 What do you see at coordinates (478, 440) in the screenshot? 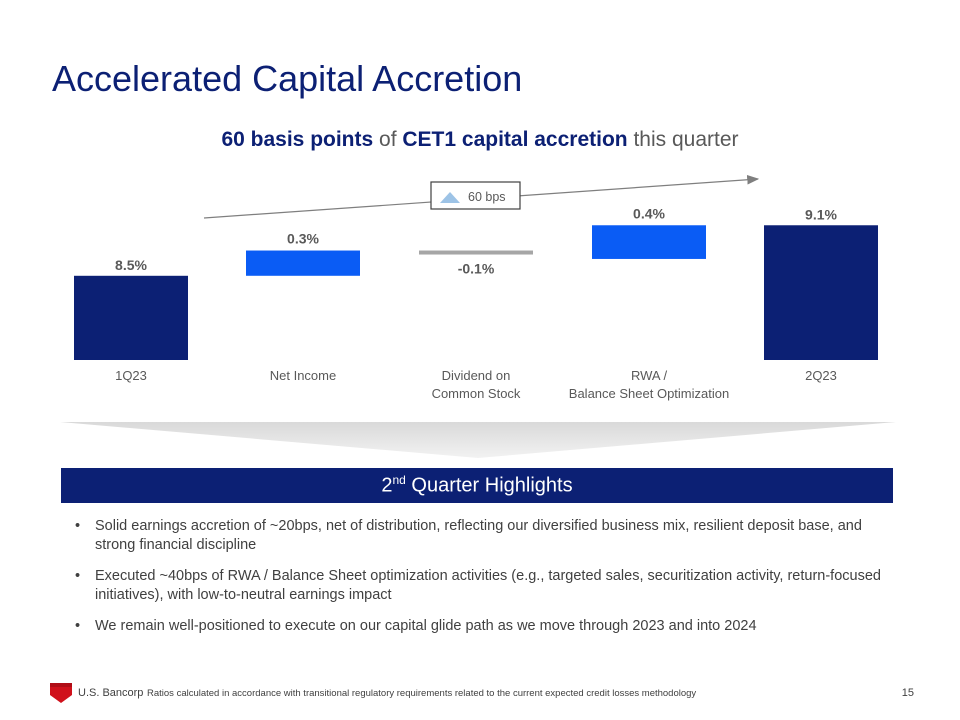
I see `funnel-divider` at bounding box center [478, 440].